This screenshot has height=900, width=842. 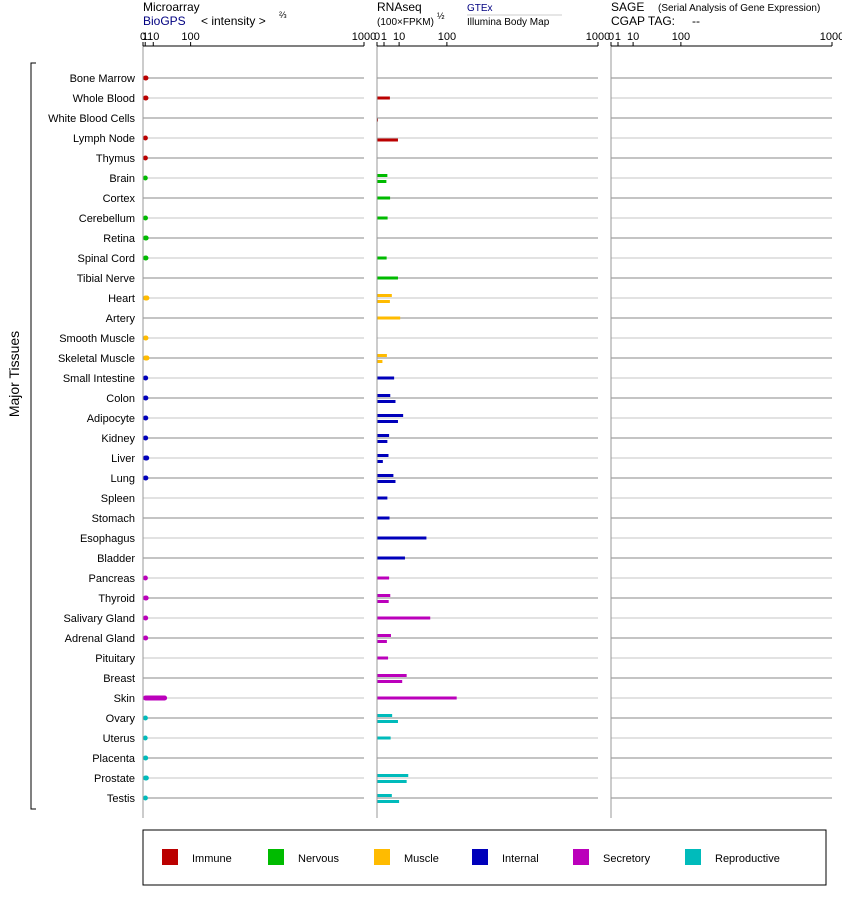 What do you see at coordinates (121, 319) in the screenshot?
I see `tissue-label: Artery` at bounding box center [121, 319].